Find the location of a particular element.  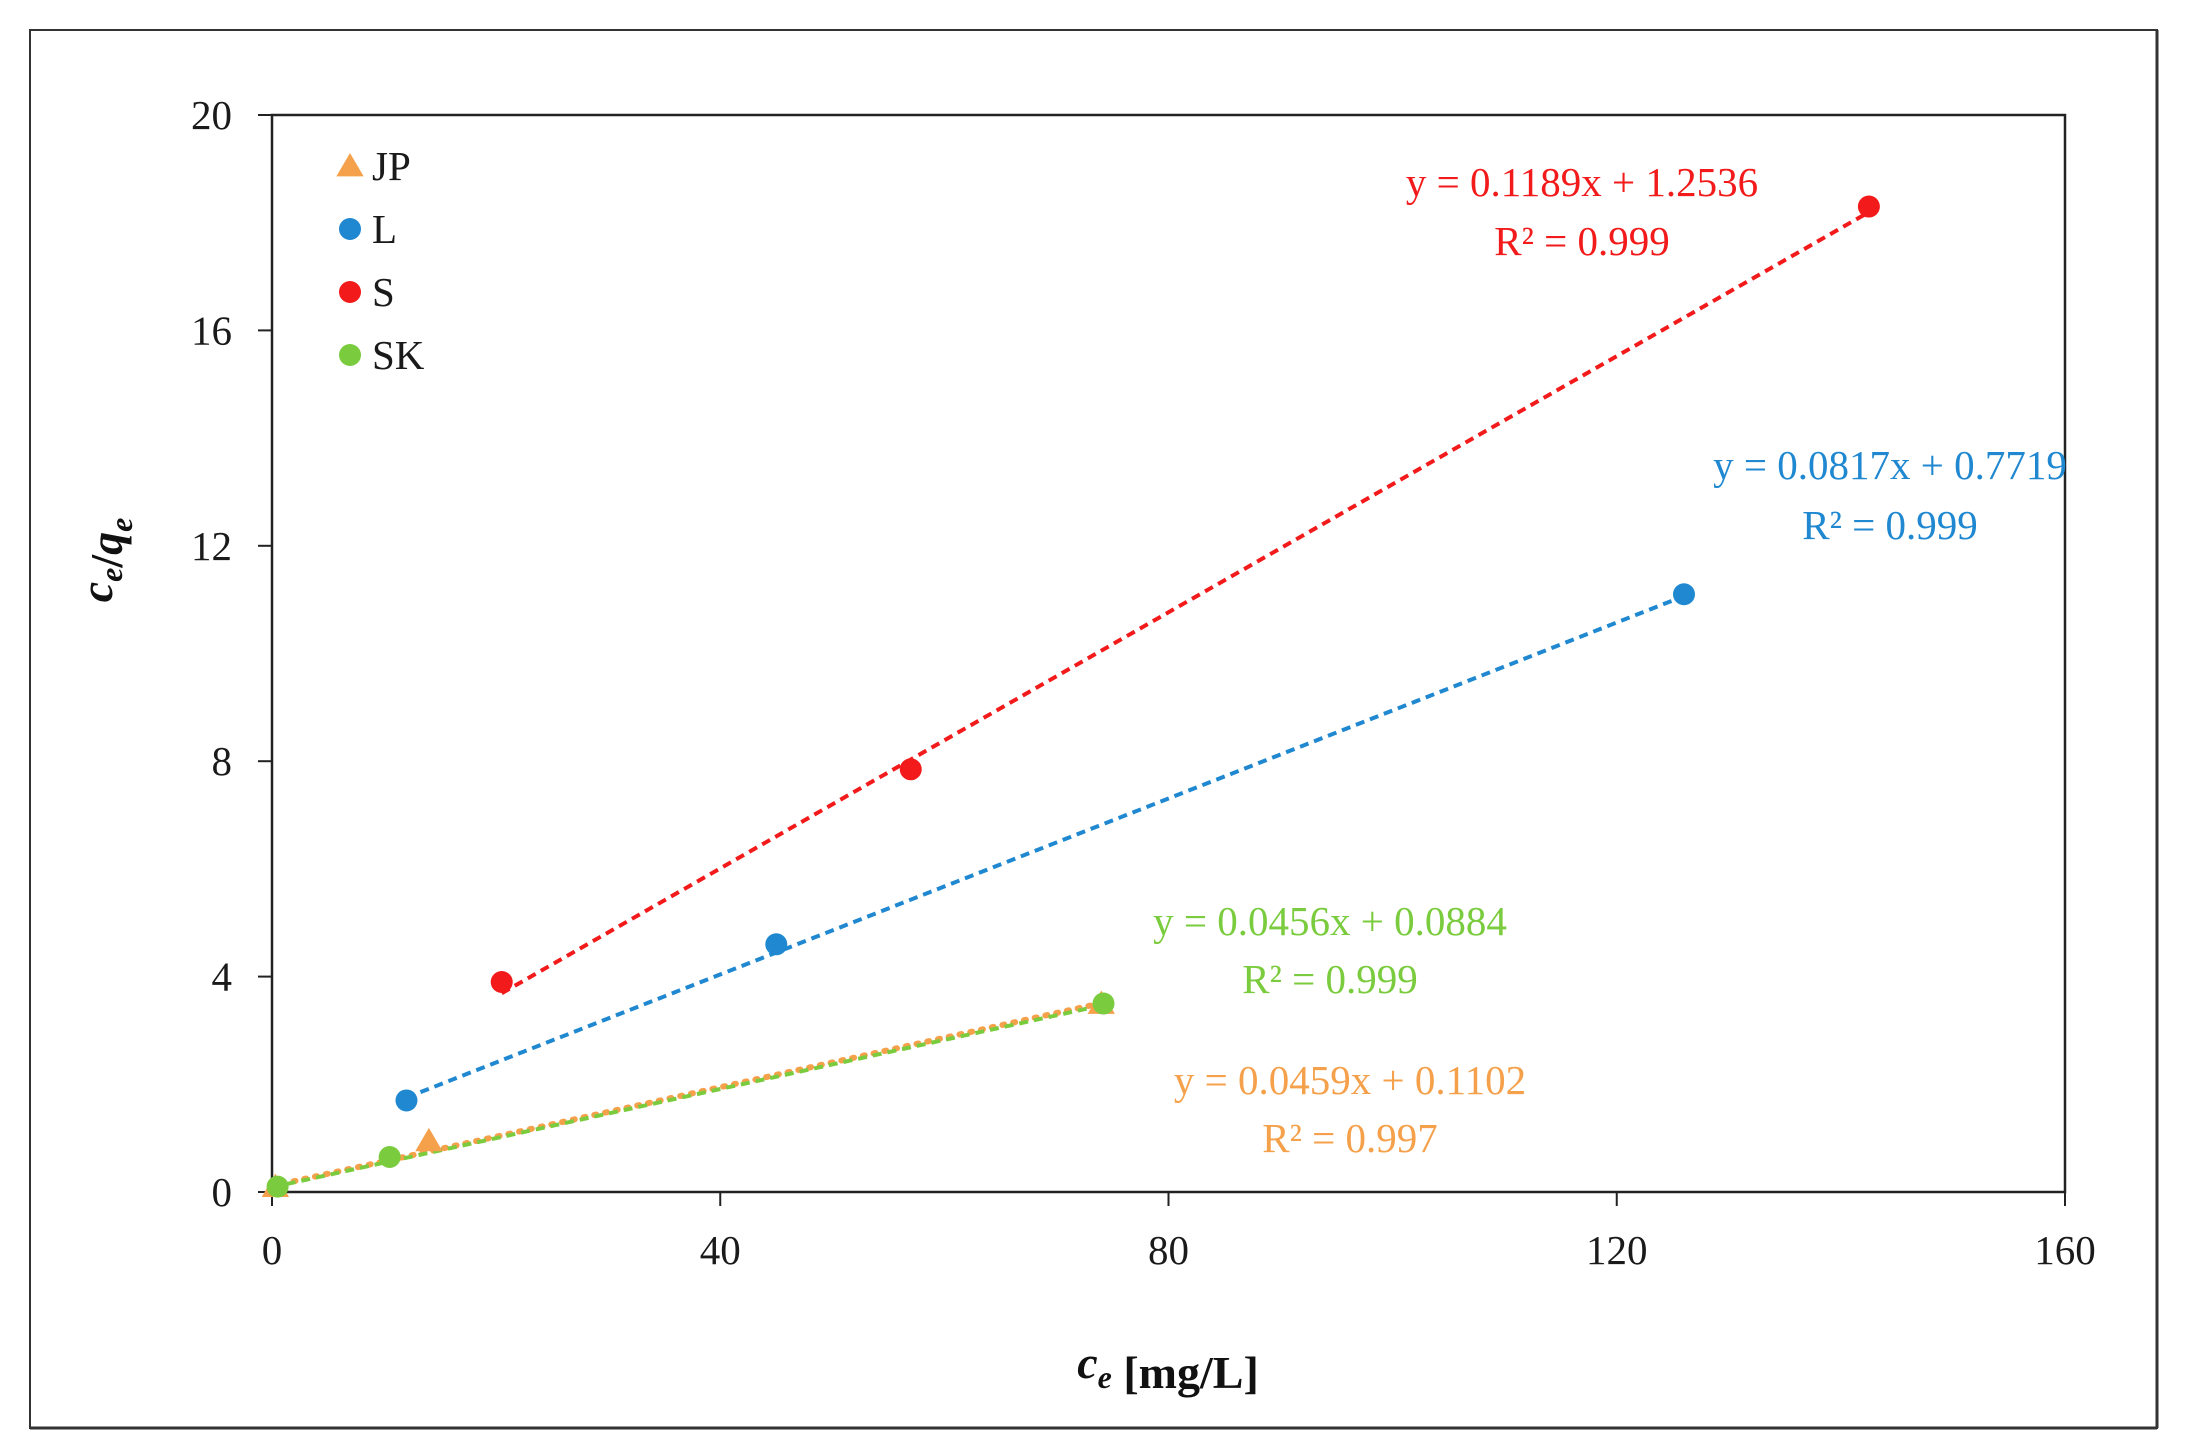

legend-label-sk: SK is located at coordinates (398, 355).